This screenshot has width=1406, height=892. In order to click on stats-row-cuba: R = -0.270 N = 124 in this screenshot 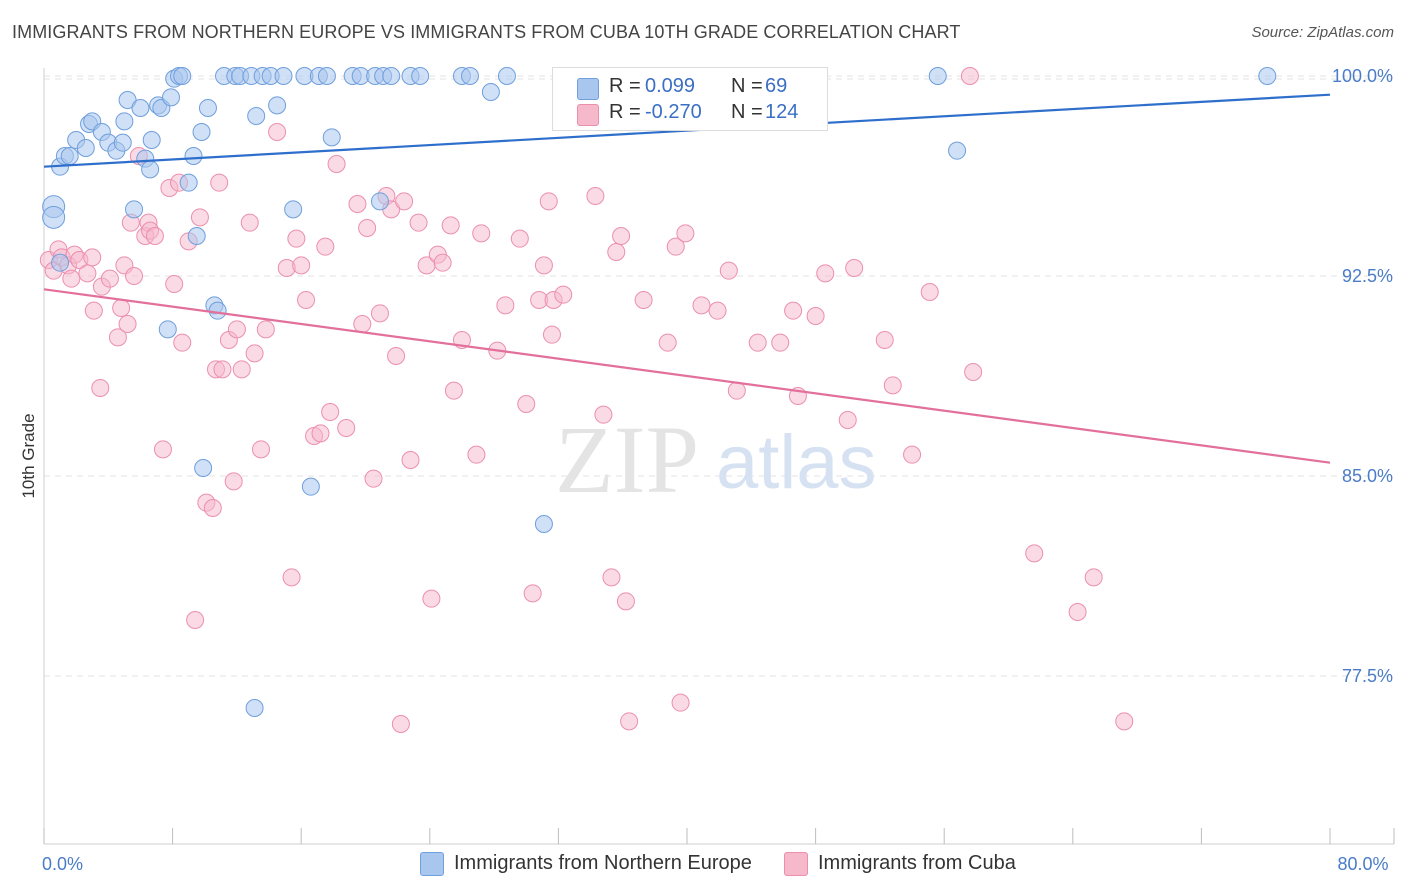, I will do `click(690, 114)`.